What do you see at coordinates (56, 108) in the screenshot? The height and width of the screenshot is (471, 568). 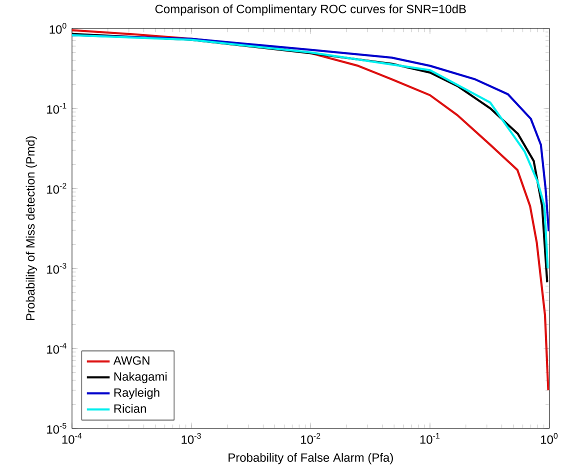 I see `y-tick-label: 10$^{-1}$` at bounding box center [56, 108].